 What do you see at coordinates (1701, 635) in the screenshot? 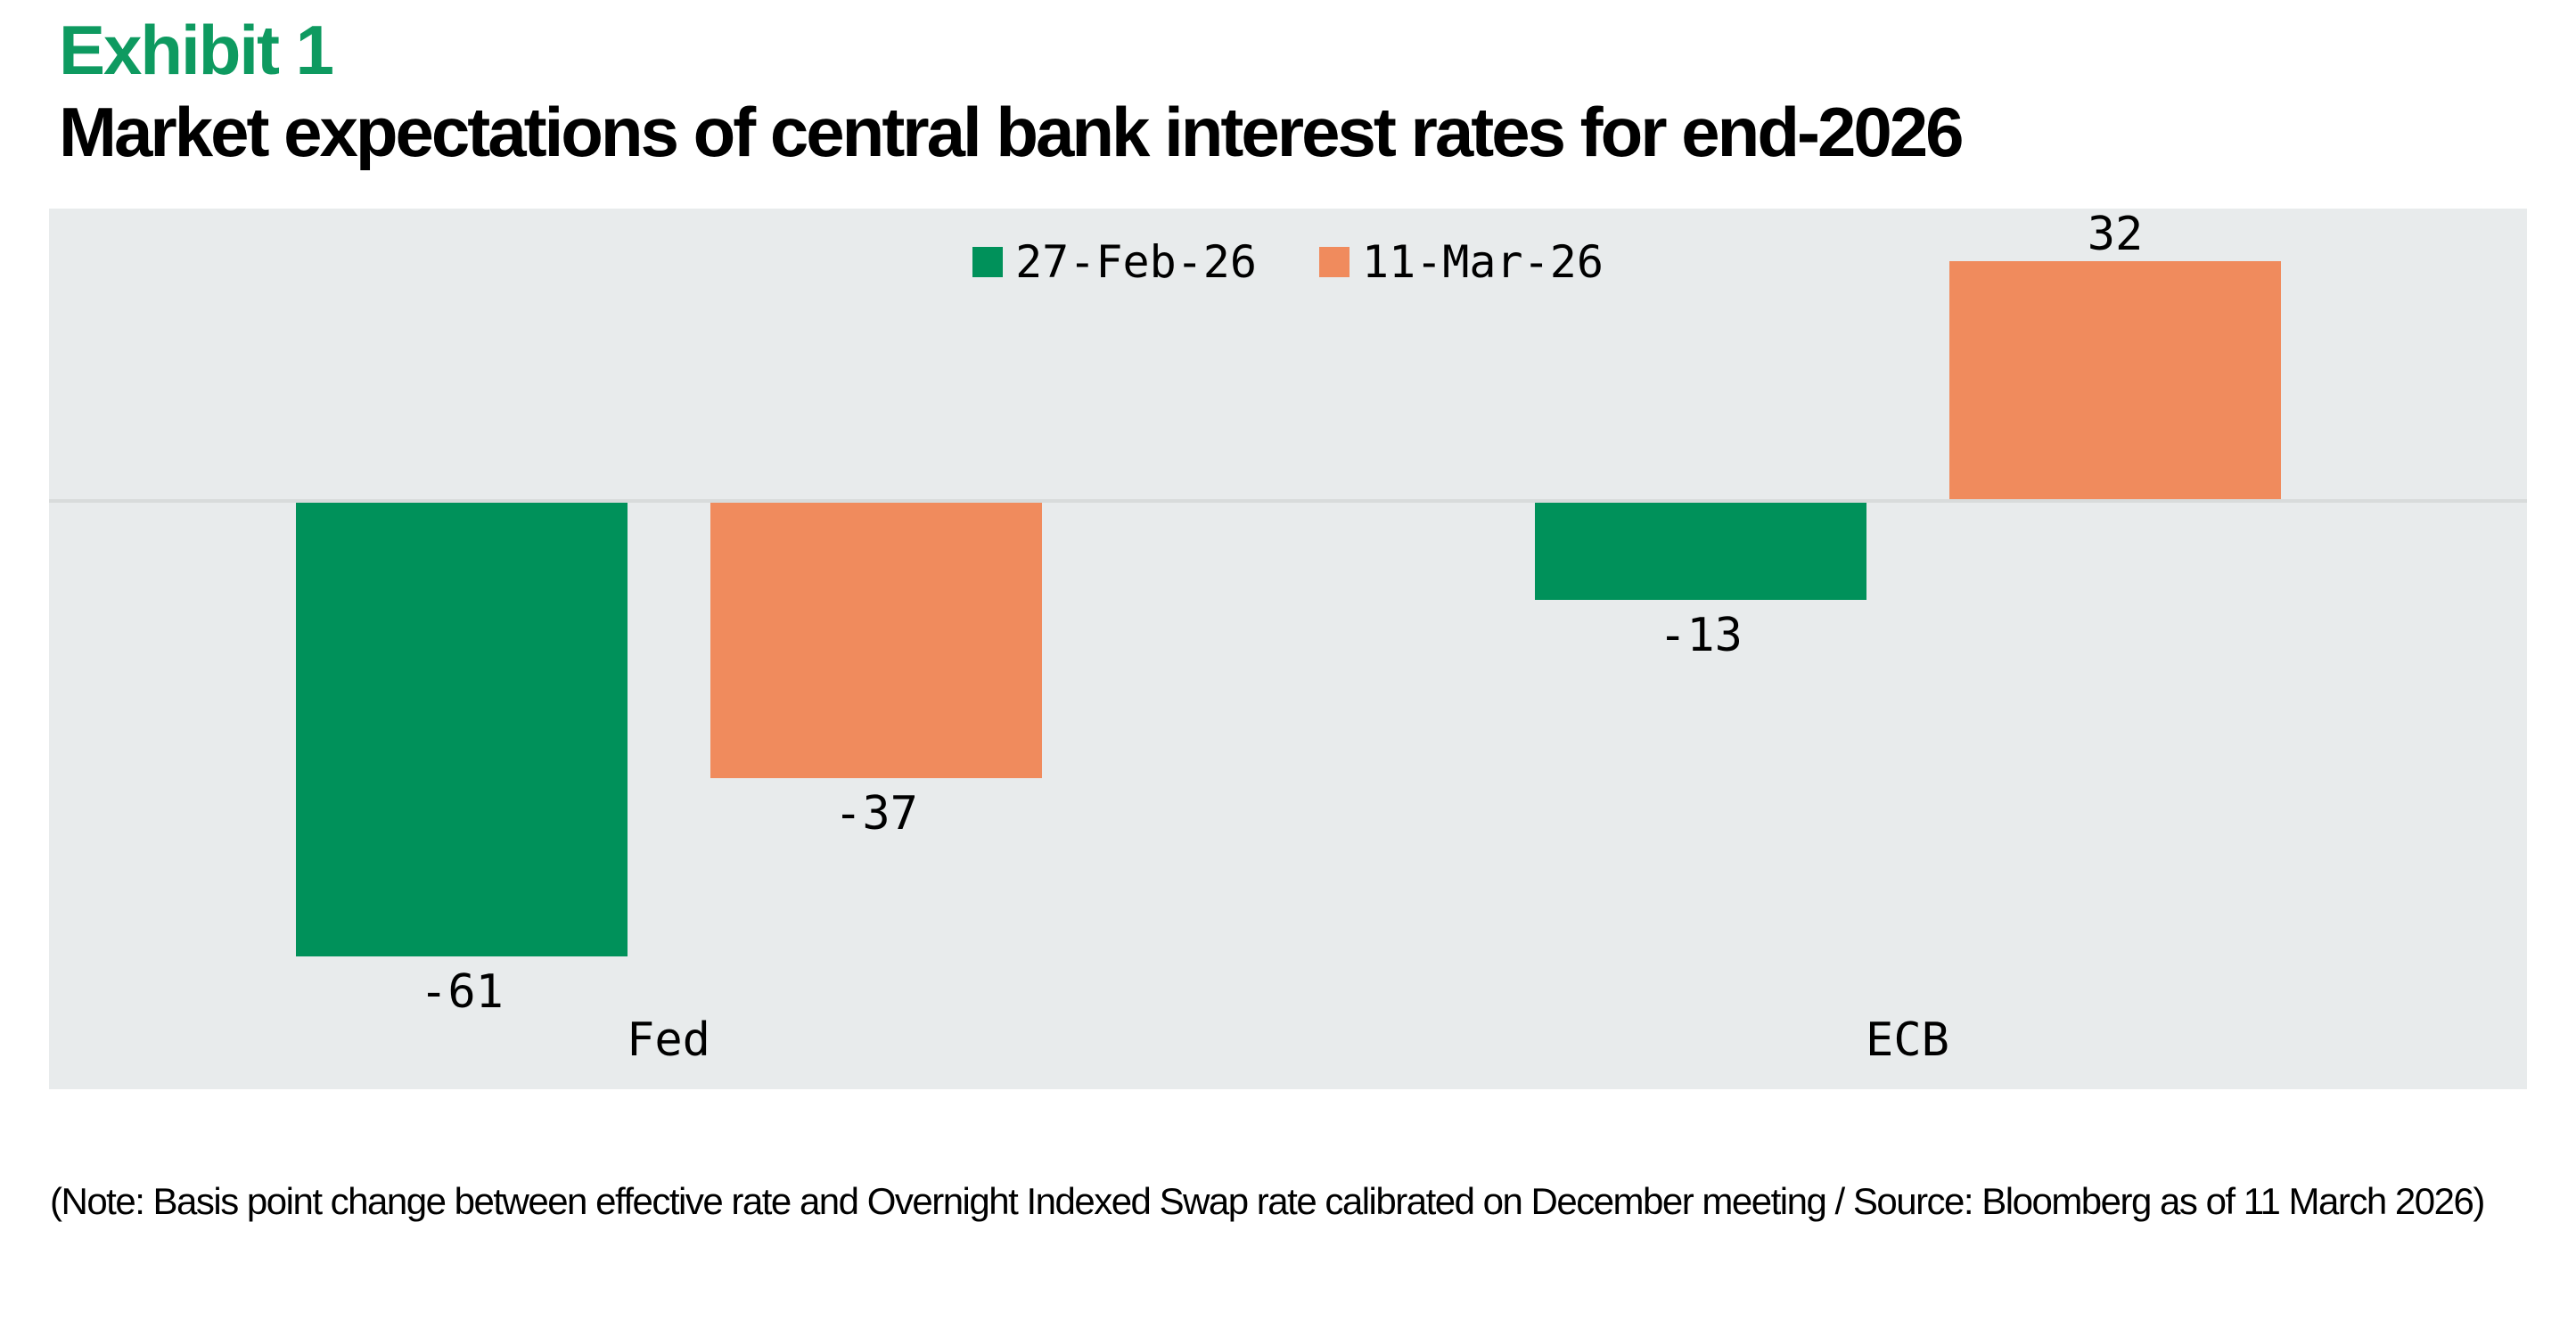
I see `value-label-ecb-27-Feb-26: -13` at bounding box center [1701, 635].